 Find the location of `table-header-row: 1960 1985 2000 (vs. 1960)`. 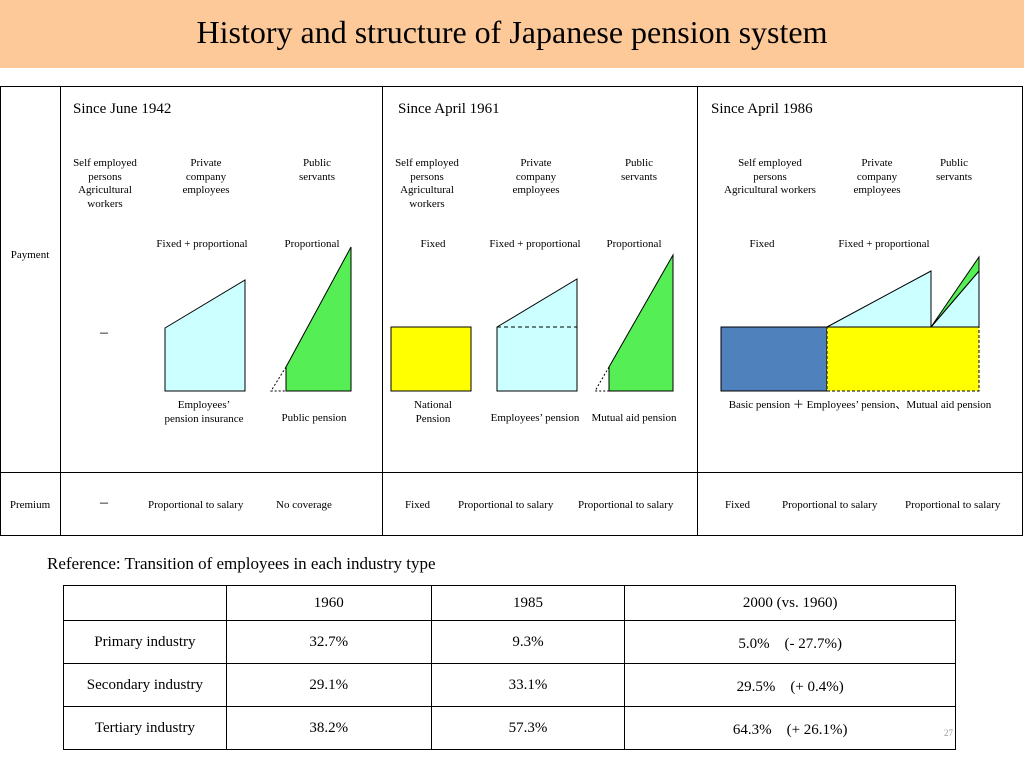

table-header-row: 1960 1985 2000 (vs. 1960) is located at coordinates (509, 603).